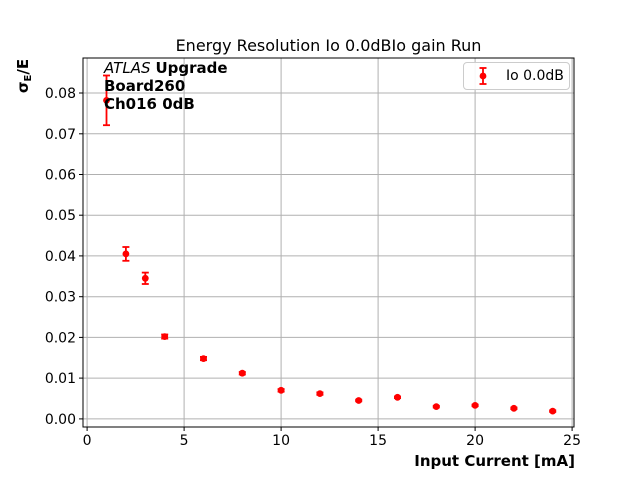 The height and width of the screenshot is (480, 640). What do you see at coordinates (87, 441) in the screenshot?
I see `x-tick-label: 0` at bounding box center [87, 441].